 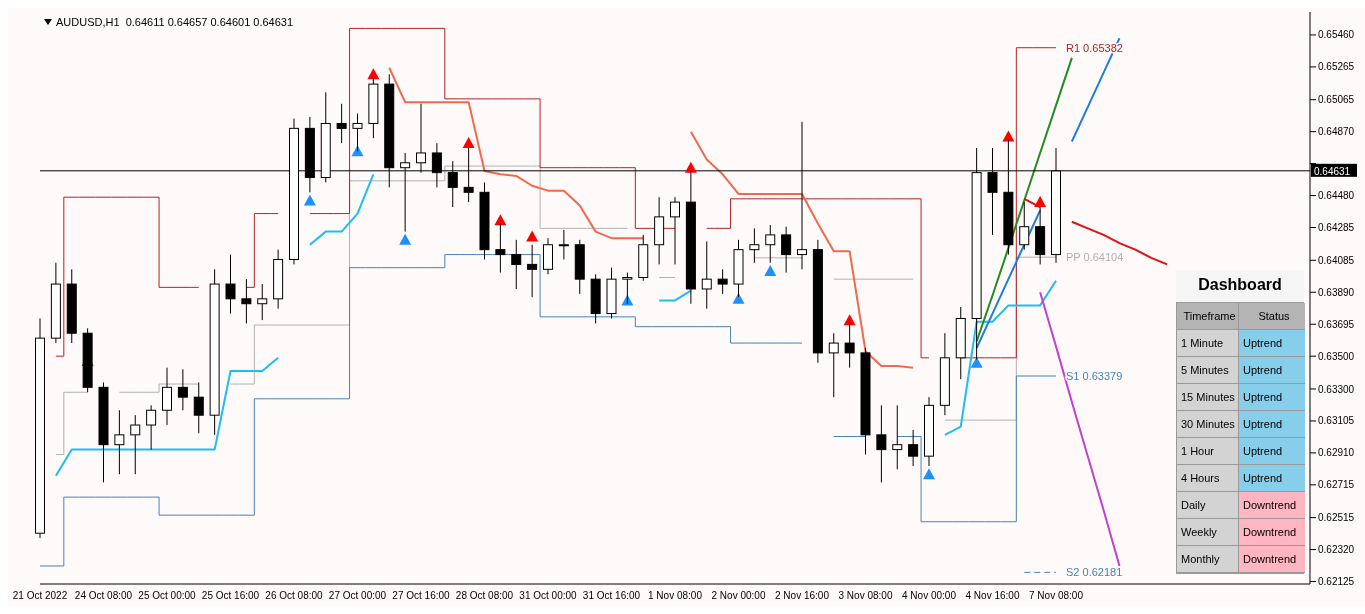 What do you see at coordinates (1336, 67) in the screenshot?
I see `y-tick-label: 0.65265` at bounding box center [1336, 67].